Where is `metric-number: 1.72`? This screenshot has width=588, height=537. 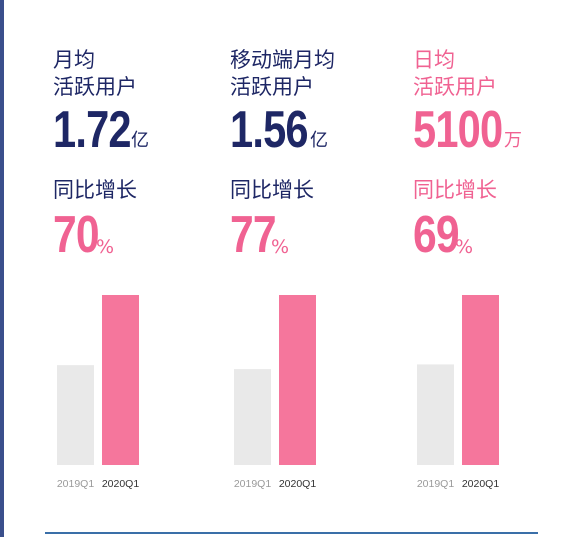 metric-number: 1.72 is located at coordinates (92, 130).